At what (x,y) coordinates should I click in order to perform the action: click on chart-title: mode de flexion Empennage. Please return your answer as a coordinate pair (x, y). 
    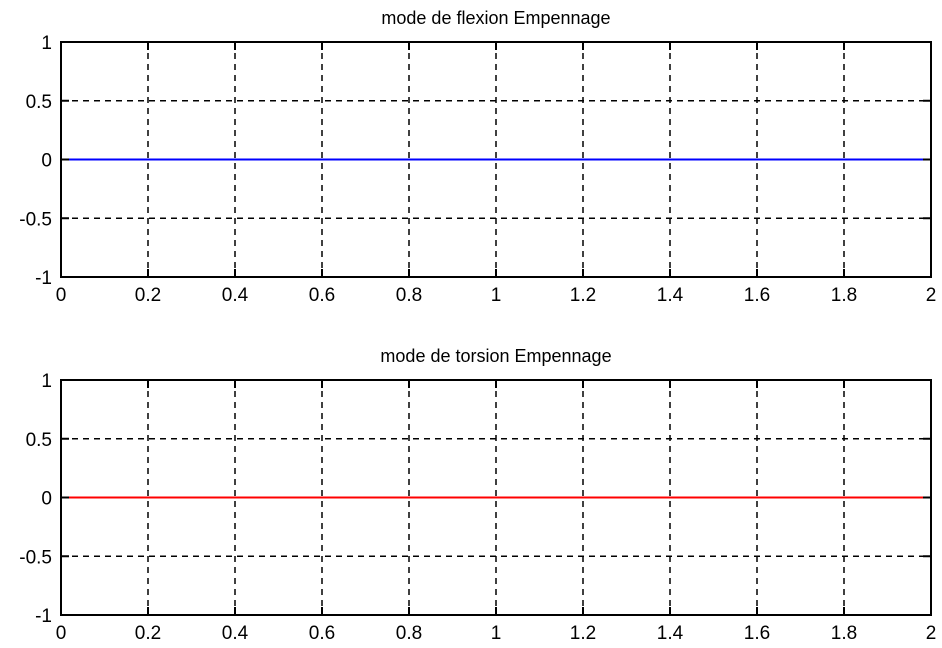
    Looking at the image, I should click on (495, 18).